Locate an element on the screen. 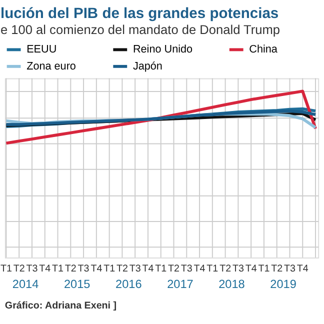  legend-label: EEUU is located at coordinates (41, 50).